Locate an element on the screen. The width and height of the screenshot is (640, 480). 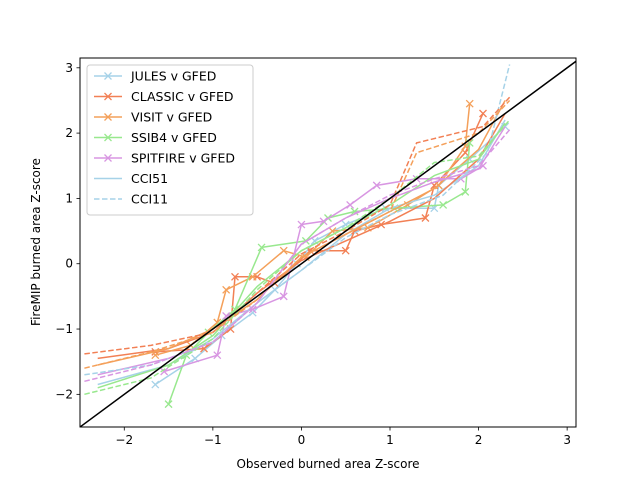
x-tick-label: 0 is located at coordinates (302, 440).